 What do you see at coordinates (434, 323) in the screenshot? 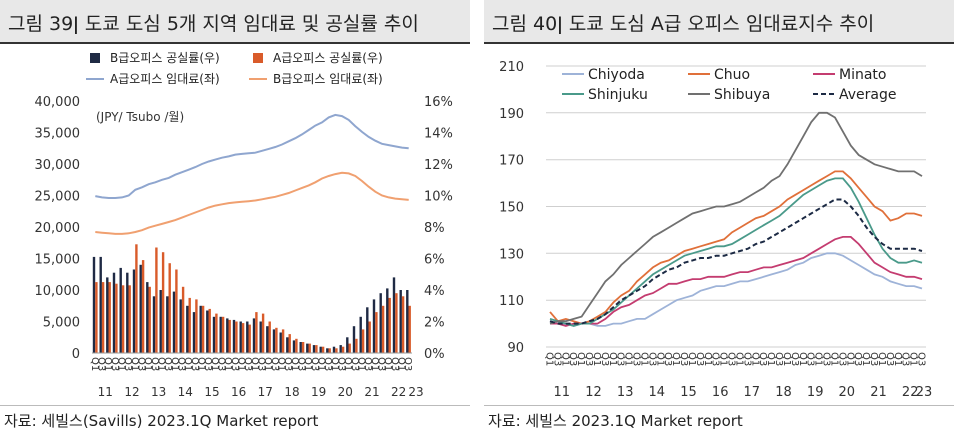
I see `right-y-tick-label: 2%` at bounding box center [434, 323].